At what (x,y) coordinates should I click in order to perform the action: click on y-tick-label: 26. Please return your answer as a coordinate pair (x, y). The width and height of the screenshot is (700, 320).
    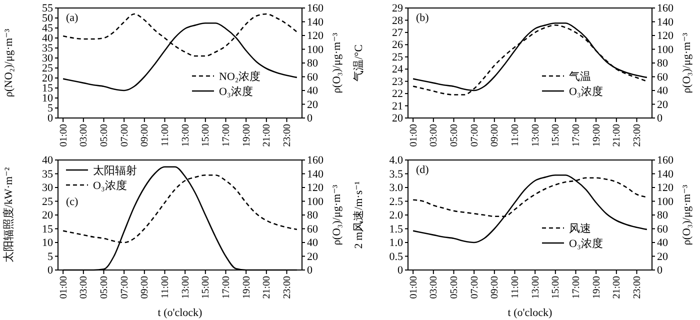
    Looking at the image, I should click on (398, 45).